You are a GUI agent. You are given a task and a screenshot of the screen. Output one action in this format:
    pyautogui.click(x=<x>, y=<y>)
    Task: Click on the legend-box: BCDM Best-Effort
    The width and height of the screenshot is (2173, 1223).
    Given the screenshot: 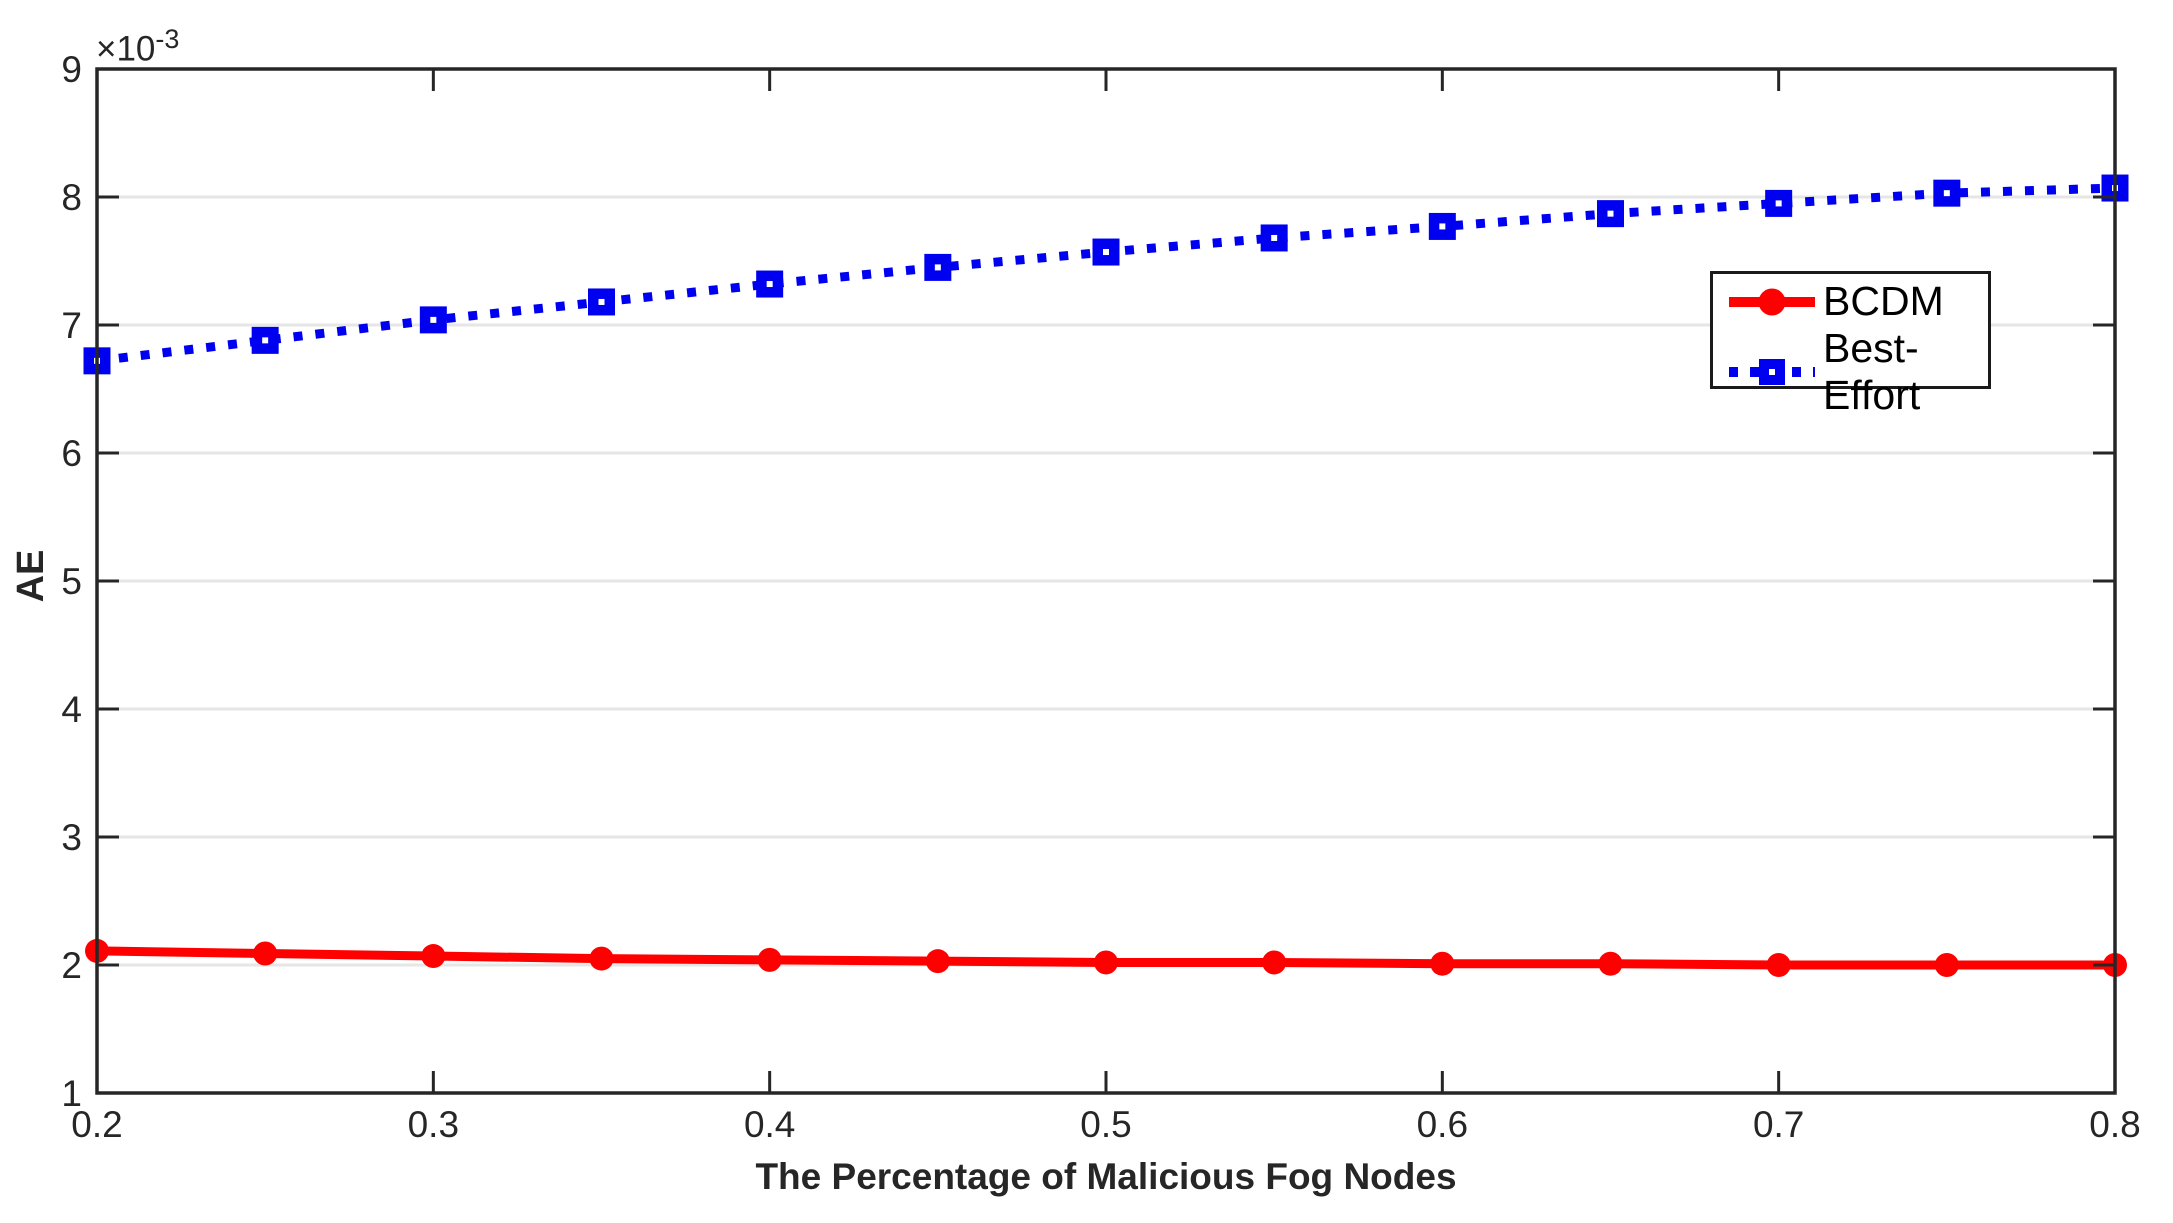 What is the action you would take?
    pyautogui.click(x=1850, y=344)
    